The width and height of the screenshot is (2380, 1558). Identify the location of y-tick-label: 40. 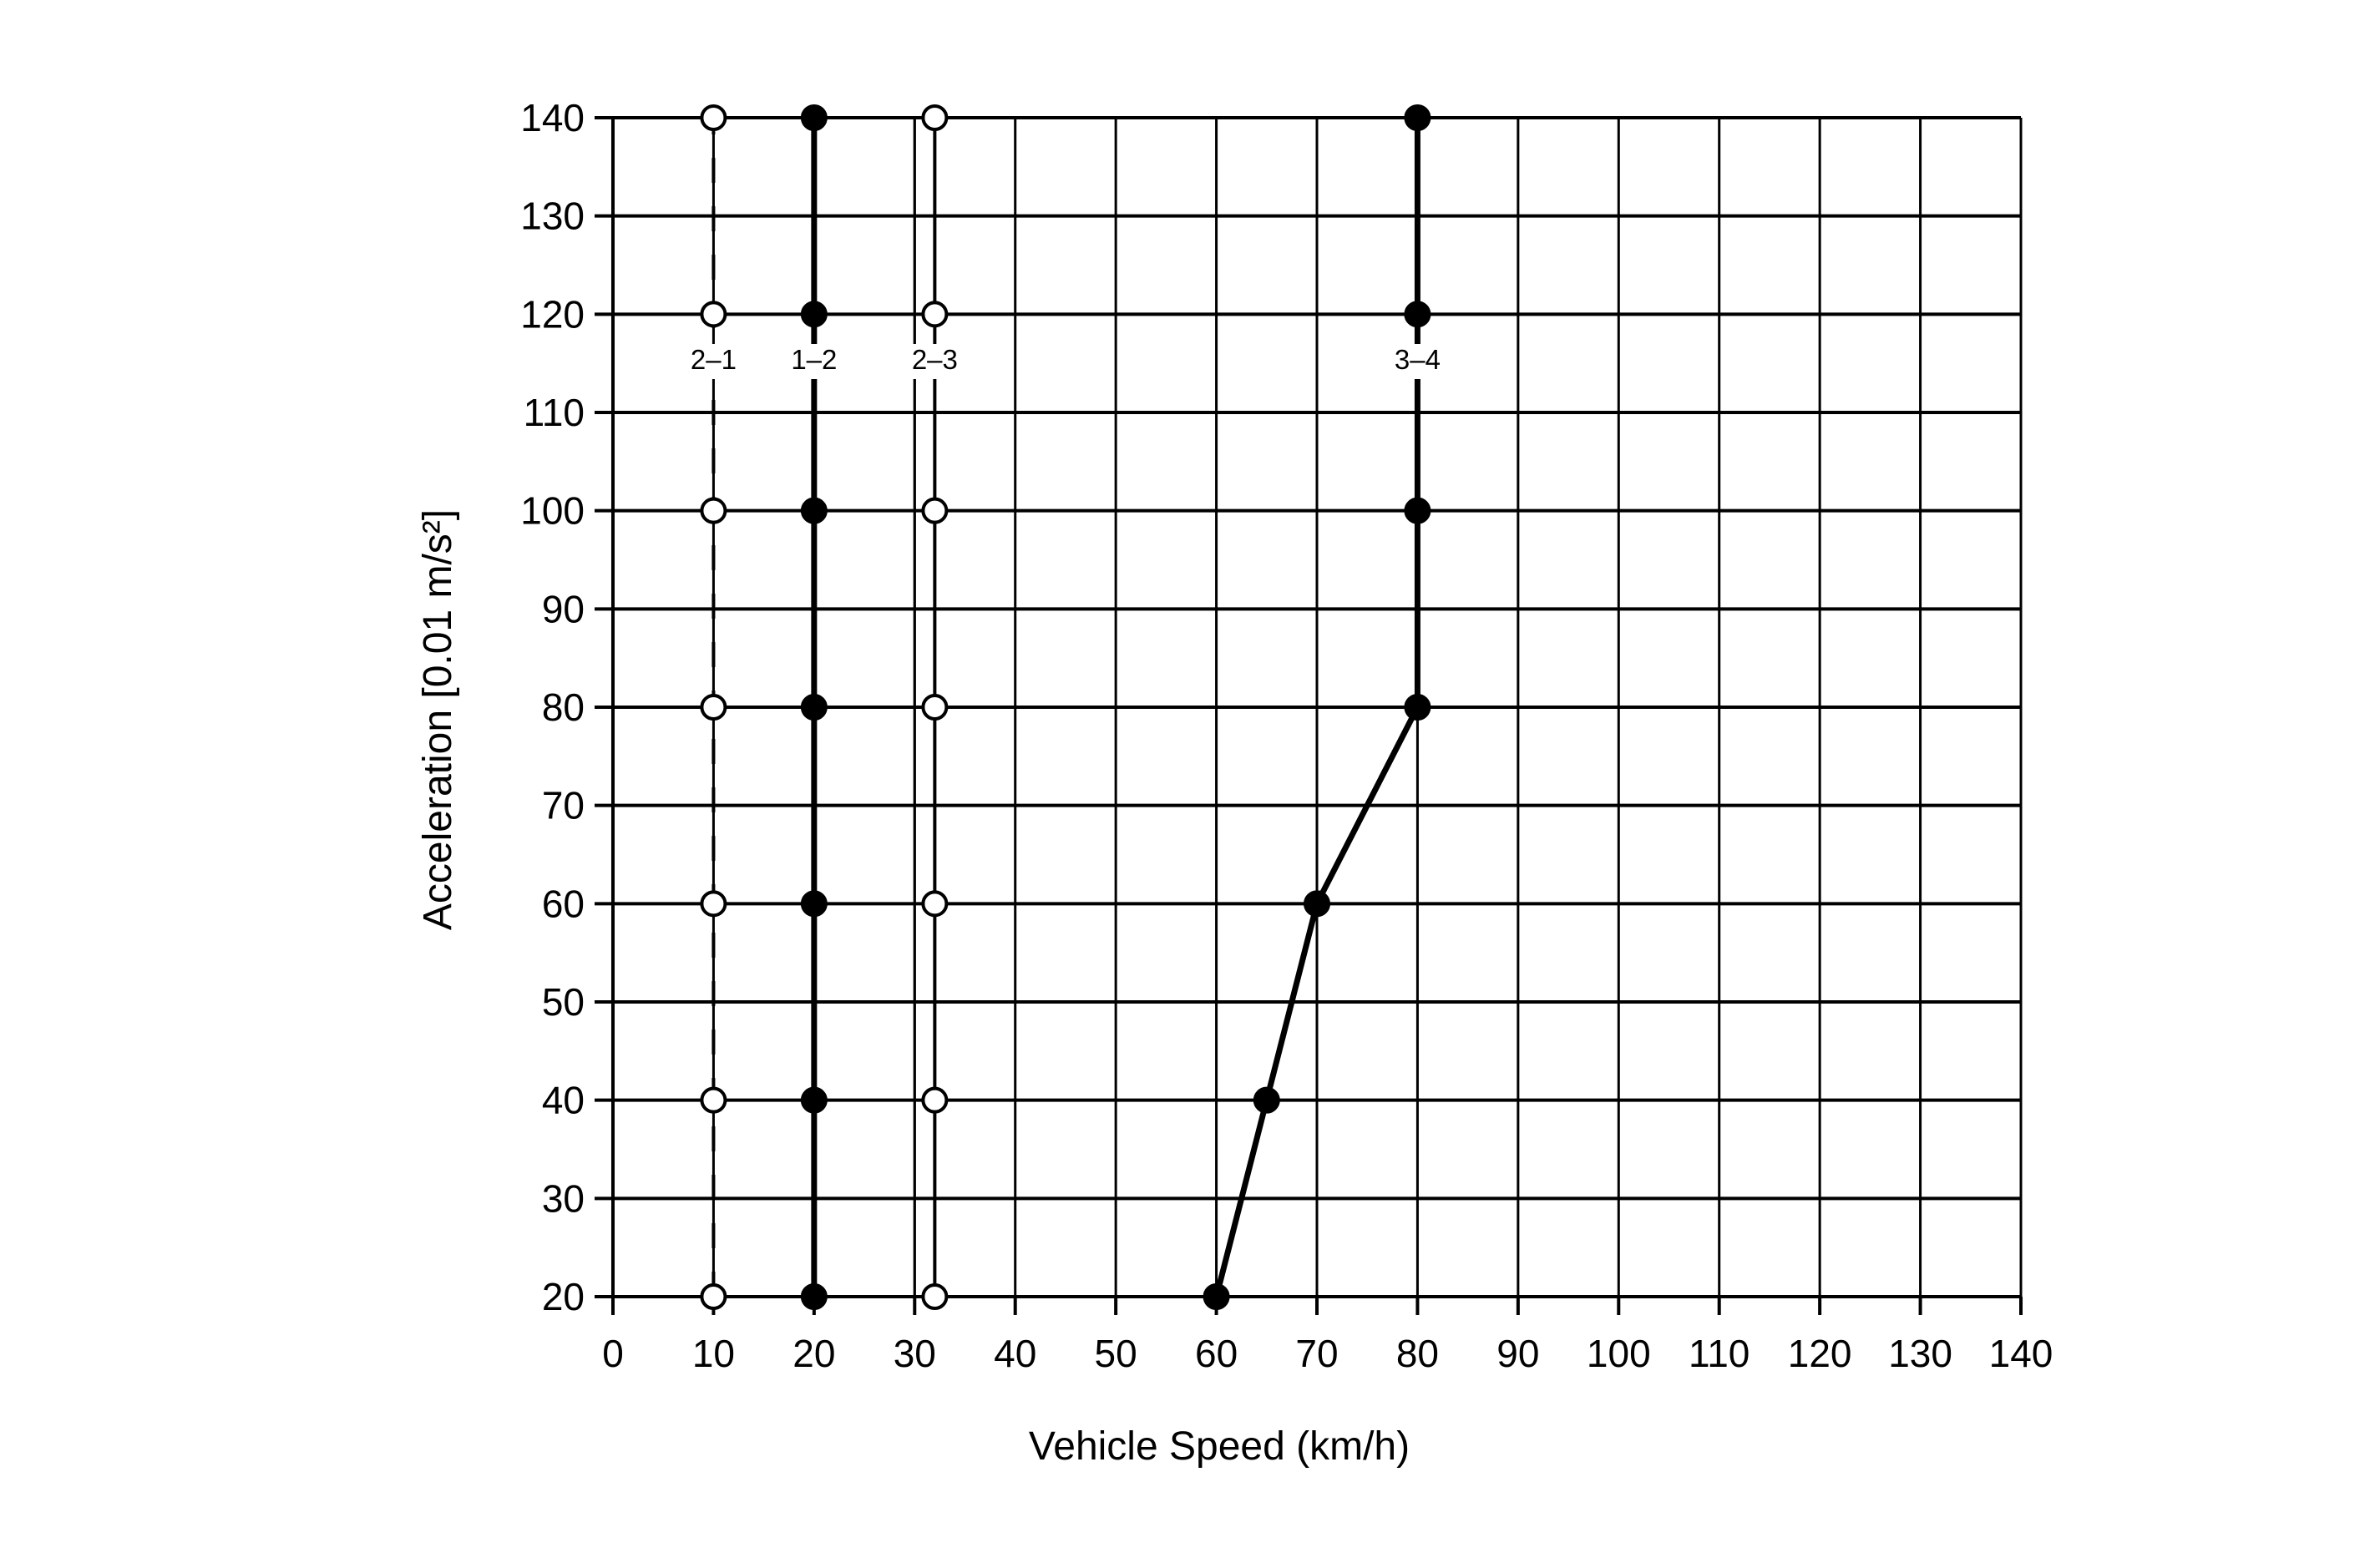
(563, 1101).